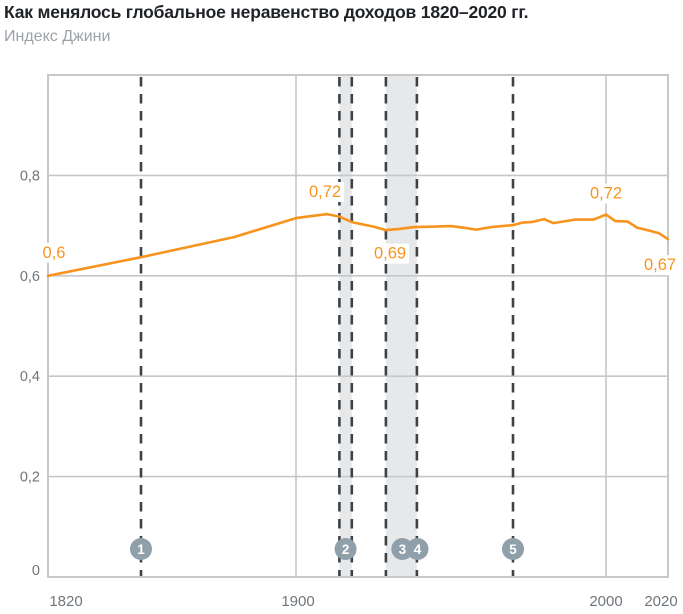 This screenshot has height=614, width=683. I want to click on event-marker-number: 1, so click(141, 549).